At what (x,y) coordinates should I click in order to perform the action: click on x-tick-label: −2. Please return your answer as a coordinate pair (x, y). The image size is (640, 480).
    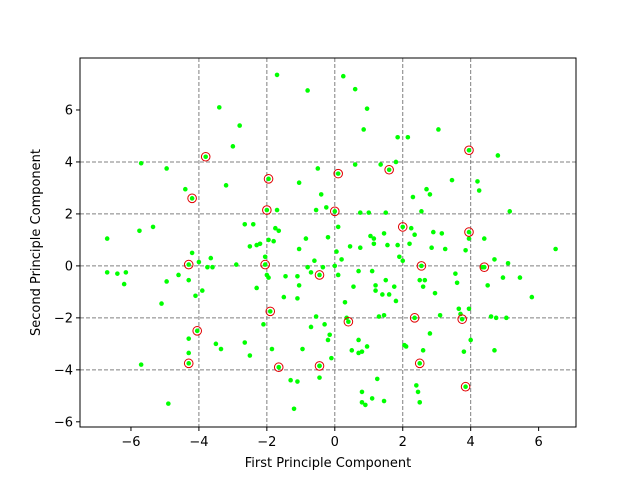
    Looking at the image, I should click on (266, 442).